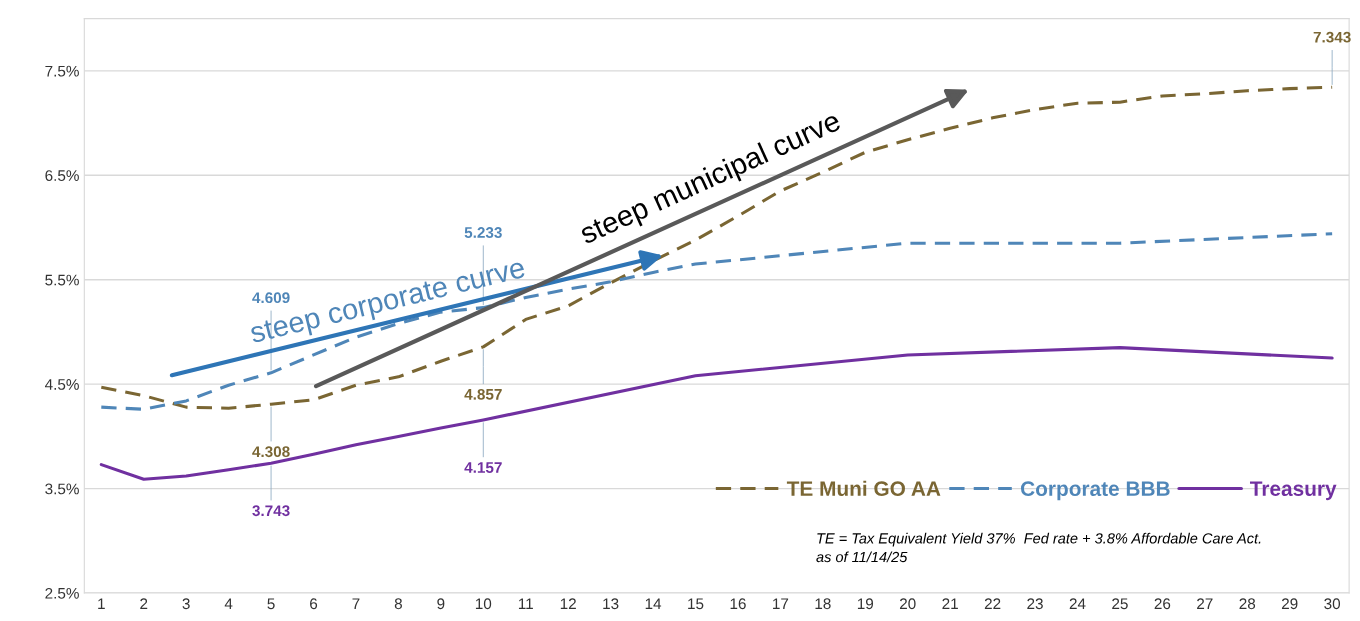  I want to click on y-tick-label: 3.5%, so click(62, 489).